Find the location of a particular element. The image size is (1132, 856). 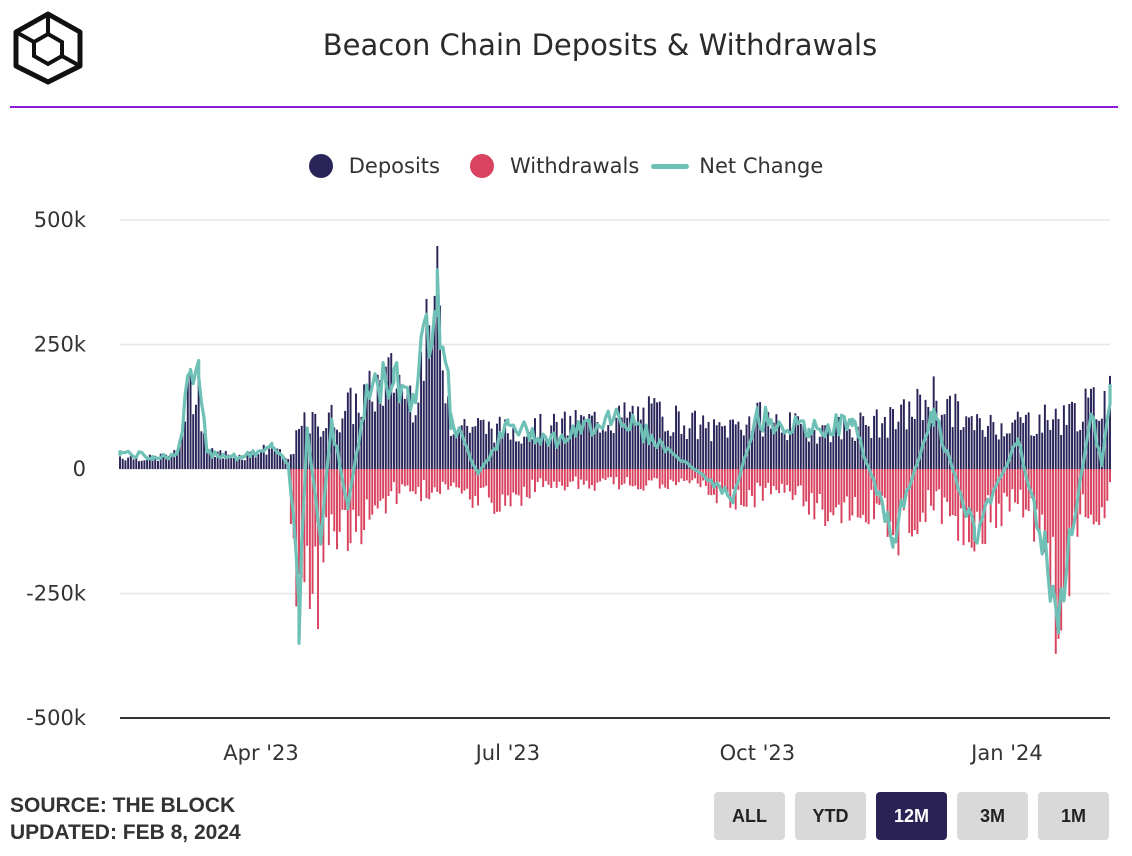

range-button-3m: 3M is located at coordinates (992, 816).